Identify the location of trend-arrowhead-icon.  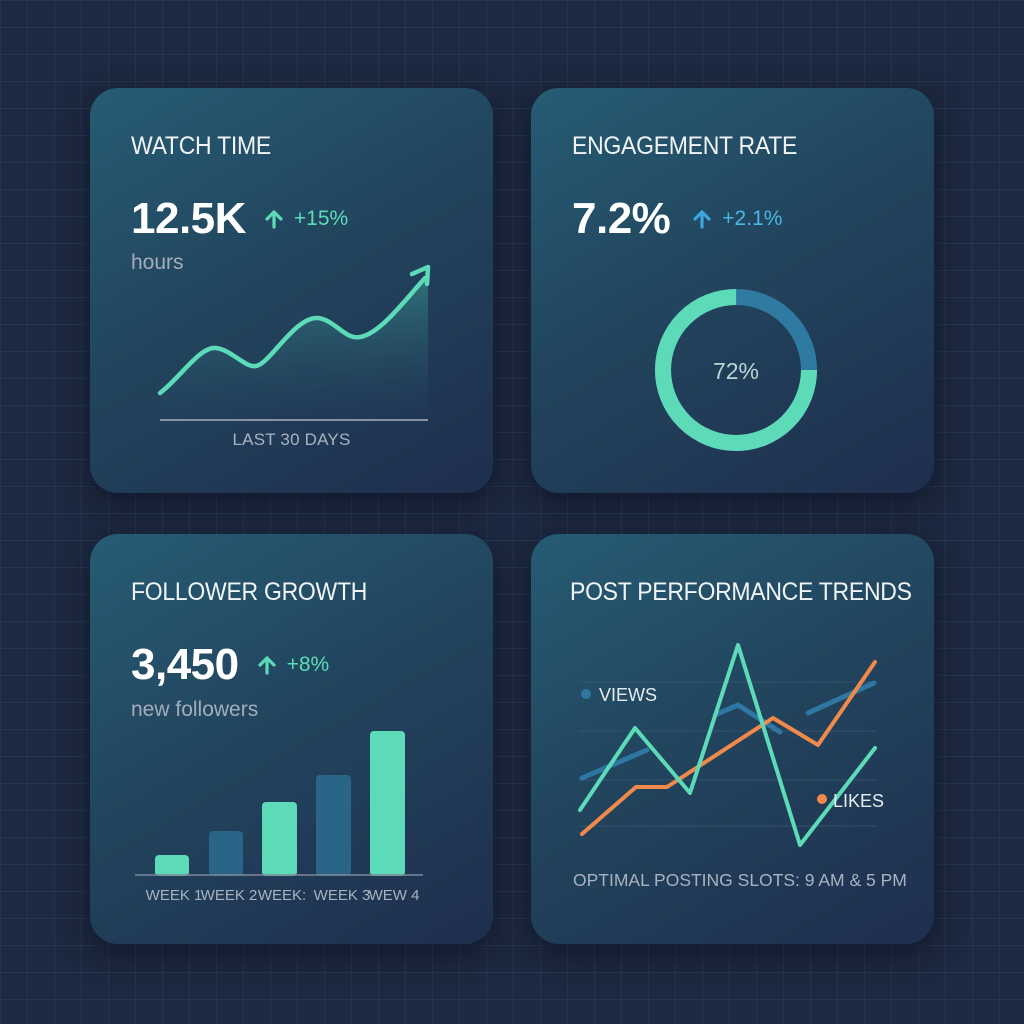
(420, 275).